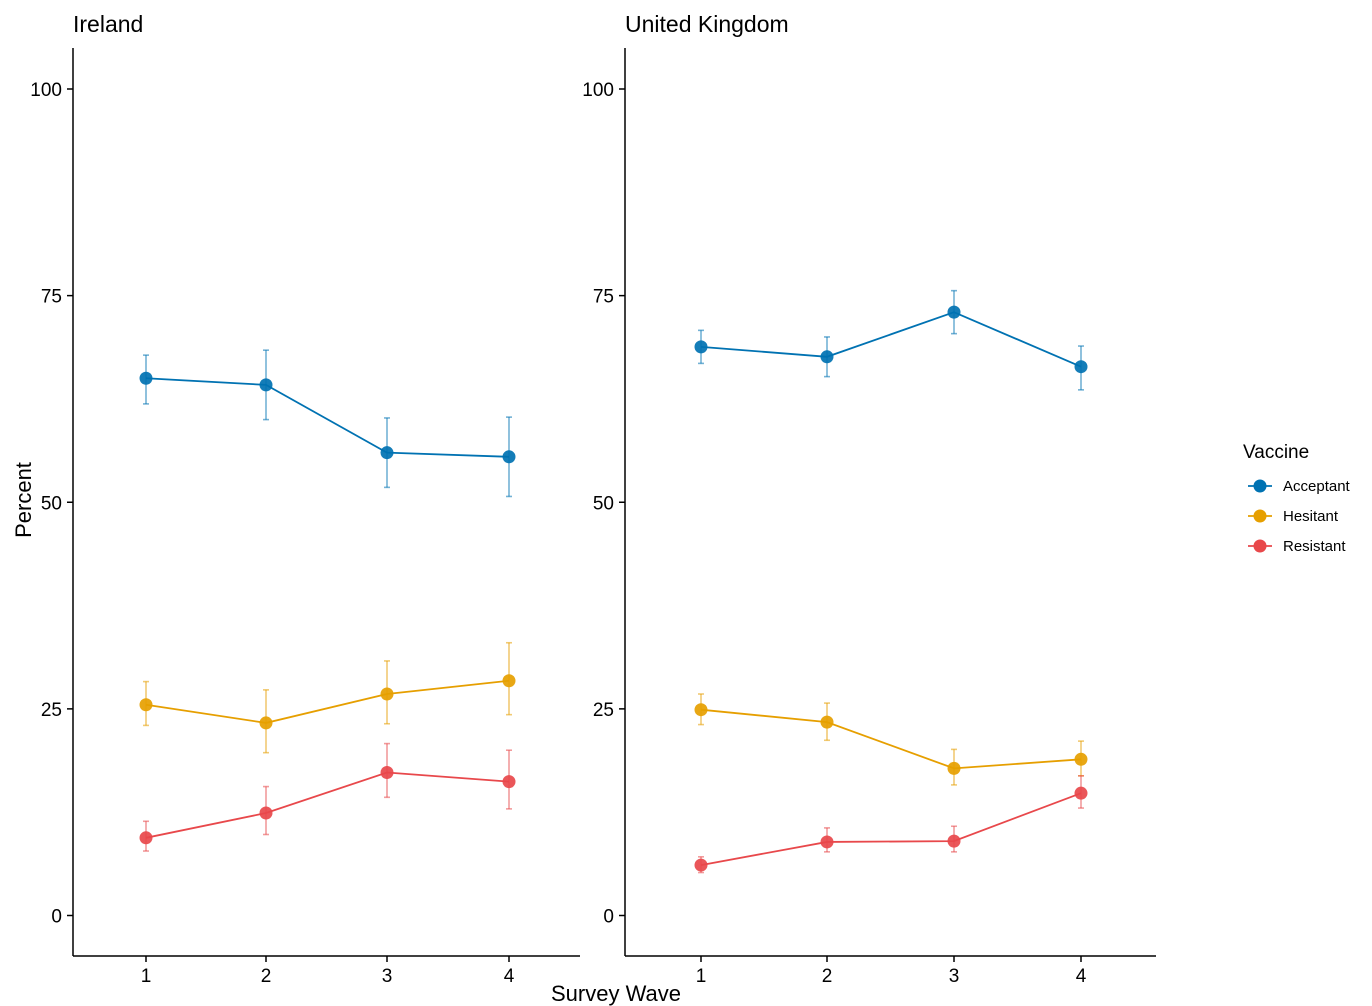  I want to click on legend-entries: Acceptant Hesitant Resistant, so click(1299, 516).